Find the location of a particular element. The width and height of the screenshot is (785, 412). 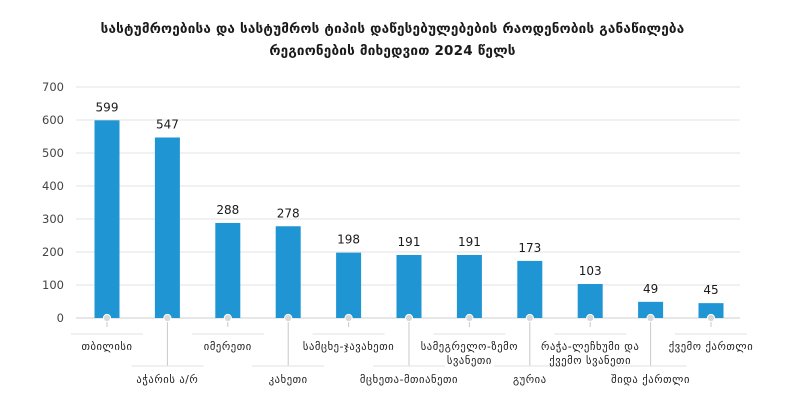

data-label: 49 is located at coordinates (650, 289).